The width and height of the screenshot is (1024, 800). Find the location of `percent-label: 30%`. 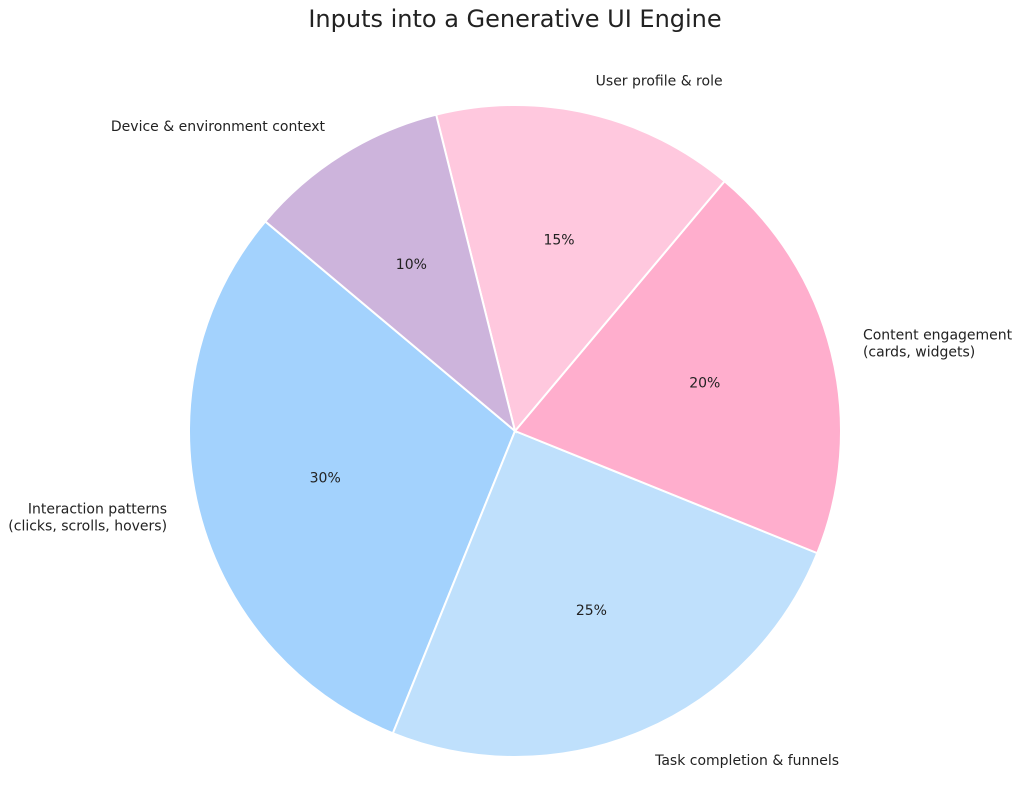

percent-label: 30% is located at coordinates (325, 478).